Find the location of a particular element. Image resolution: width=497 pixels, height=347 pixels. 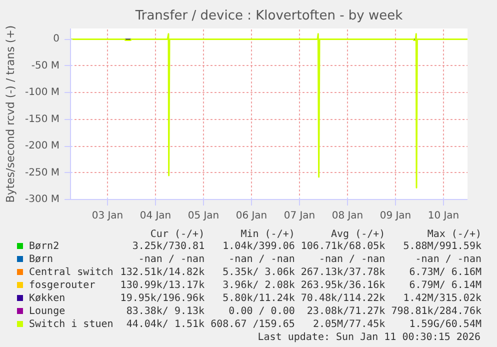

x-tick-label: 06 Jan is located at coordinates (252, 216).